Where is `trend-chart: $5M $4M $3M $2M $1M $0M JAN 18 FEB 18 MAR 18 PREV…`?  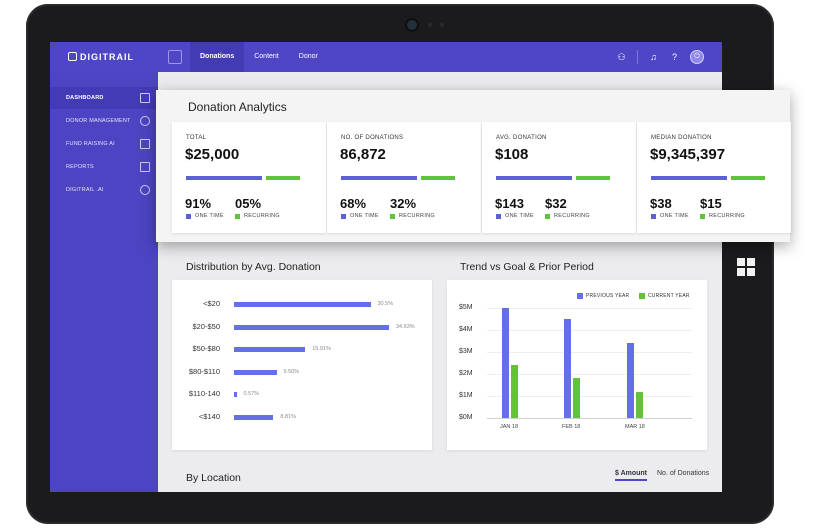 trend-chart: $5M $4M $3M $2M $1M $0M JAN 18 FEB 18 MAR 18 PREV… is located at coordinates (577, 365).